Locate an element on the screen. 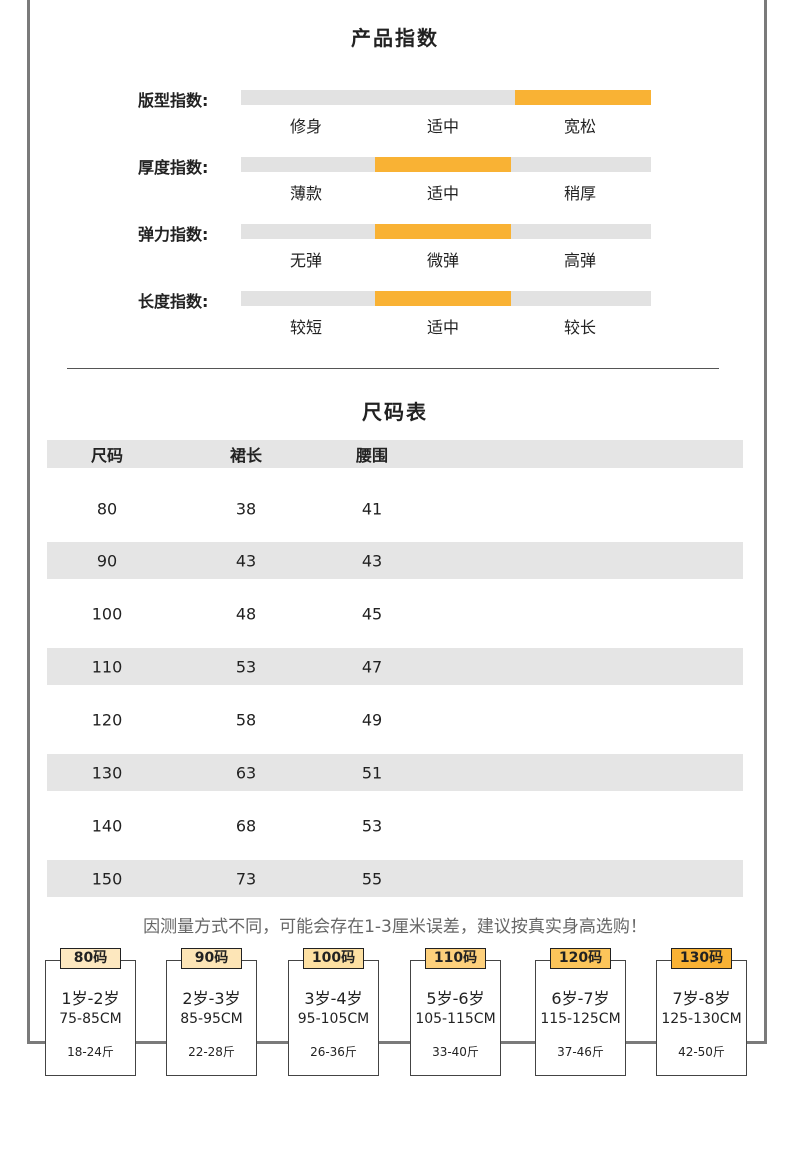 This screenshot has width=790, height=1150. height-range: 125-130CM is located at coordinates (701, 1019).